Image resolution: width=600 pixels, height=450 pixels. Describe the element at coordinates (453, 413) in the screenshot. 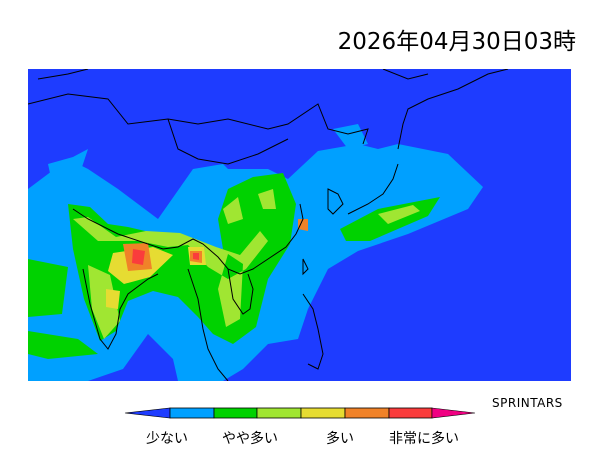

I see `legend-arrow-high` at that location.